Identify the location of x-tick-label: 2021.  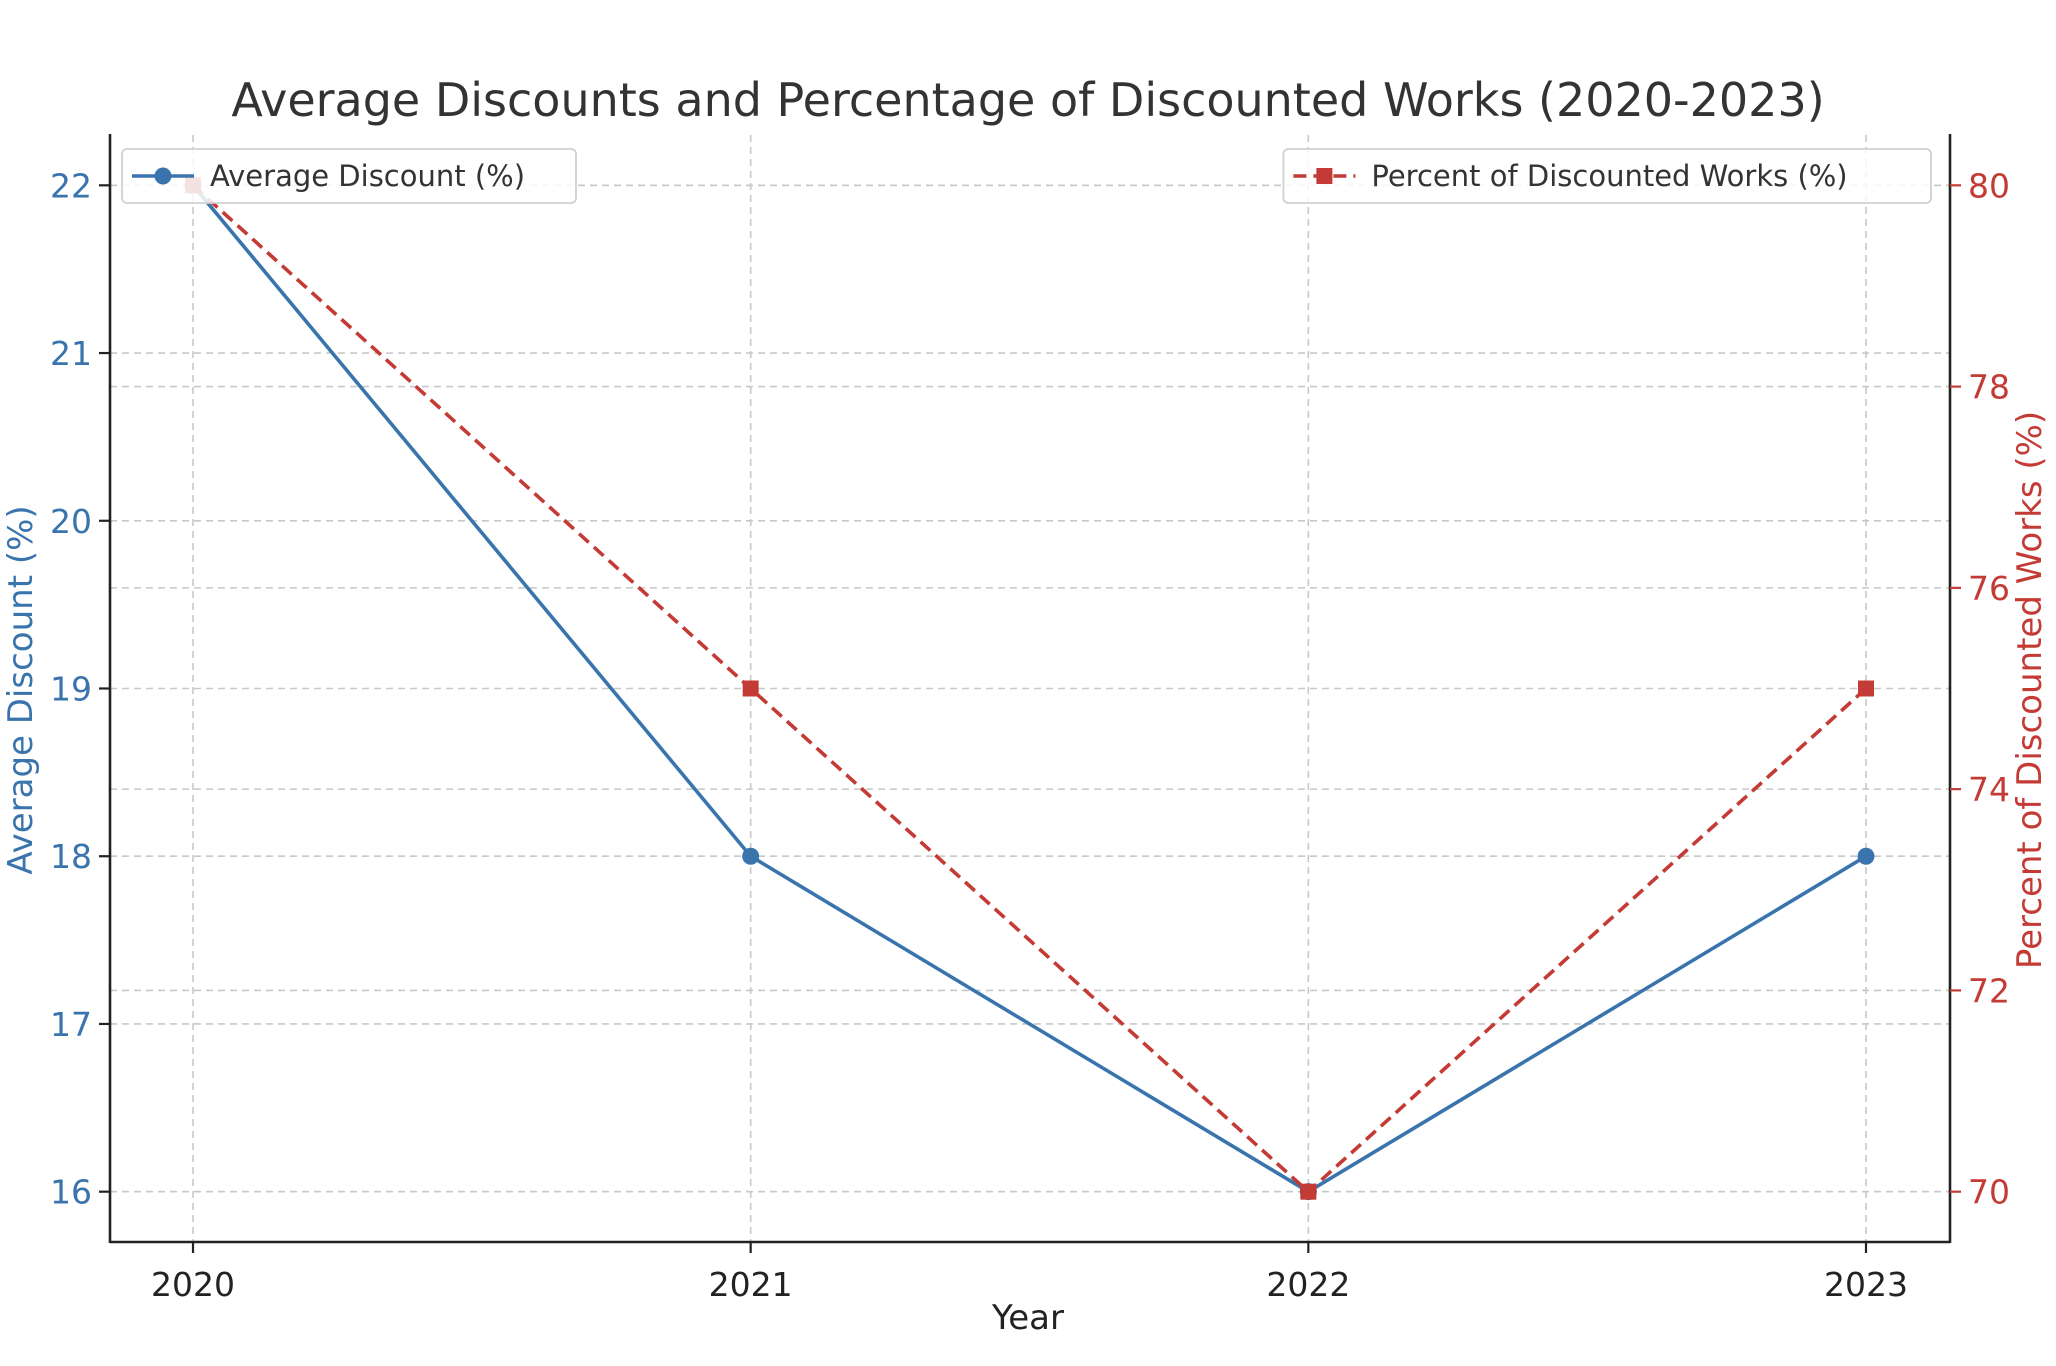
(751, 1284).